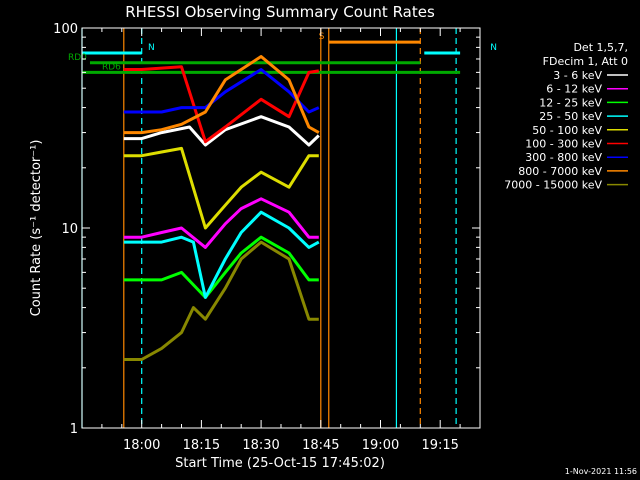 Image resolution: width=640 pixels, height=480 pixels. I want to click on legend-label-4: 50 - 100 keV, so click(567, 130).